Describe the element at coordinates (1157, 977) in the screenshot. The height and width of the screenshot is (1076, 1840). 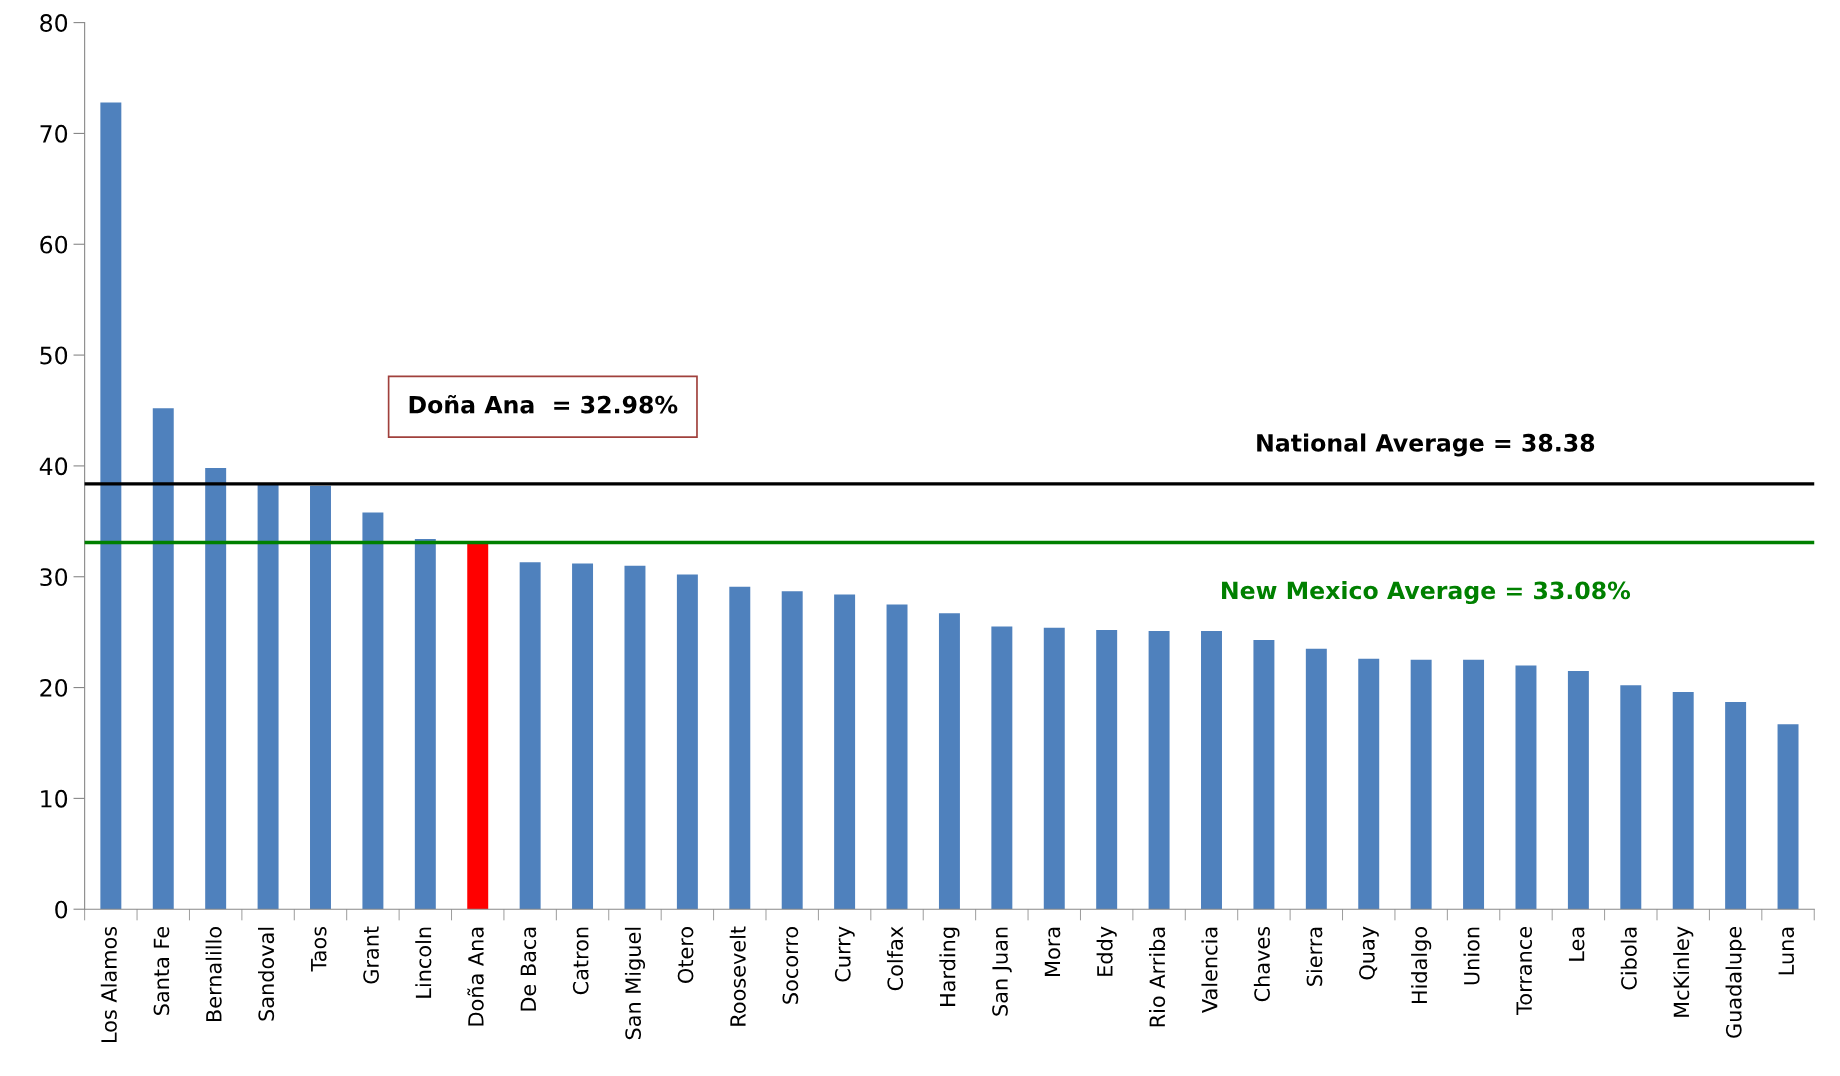
I see `x-tick-label: Rio Arriba` at that location.